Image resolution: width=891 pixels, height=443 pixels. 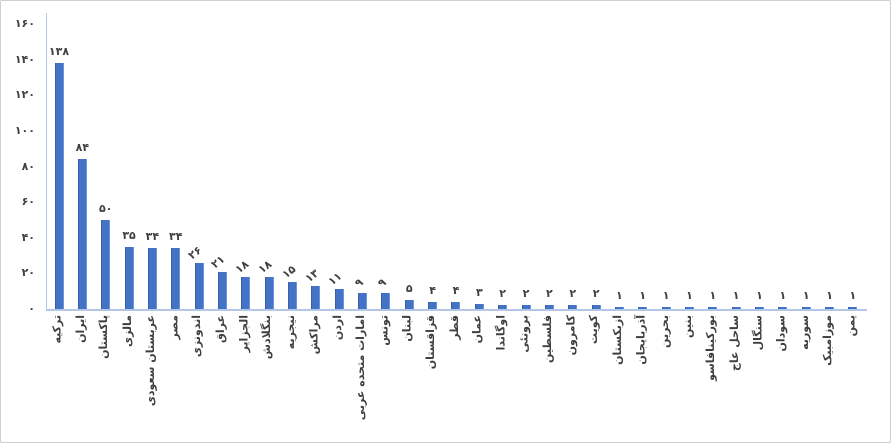 I want to click on x-axis-label: عمان, so click(x=477, y=329).